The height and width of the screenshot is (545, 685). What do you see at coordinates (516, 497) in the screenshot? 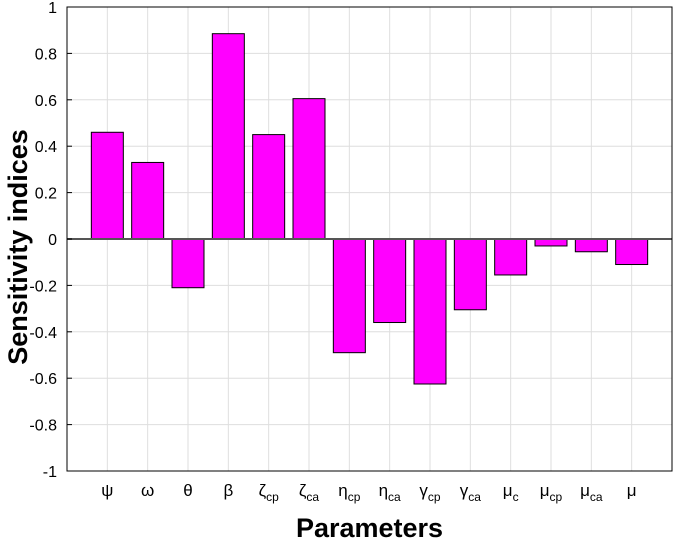
I see `x-tick-label-sub: c` at bounding box center [516, 497].